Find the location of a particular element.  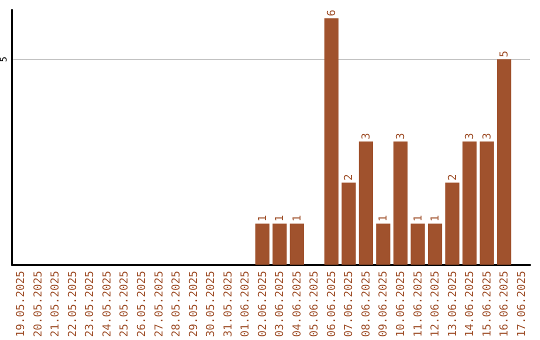

x-tick-label: 23.05.2025 is located at coordinates (89, 304).